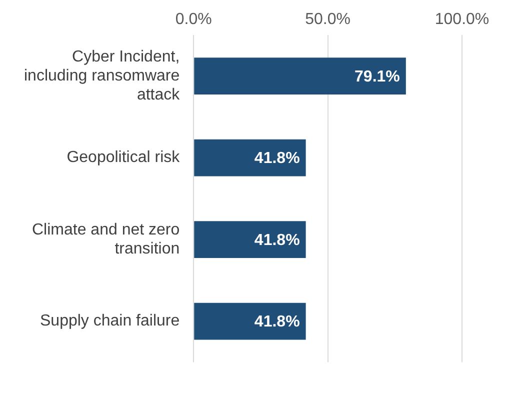  Describe the element at coordinates (377, 77) in the screenshot. I see `data-label: 79.1%` at that location.